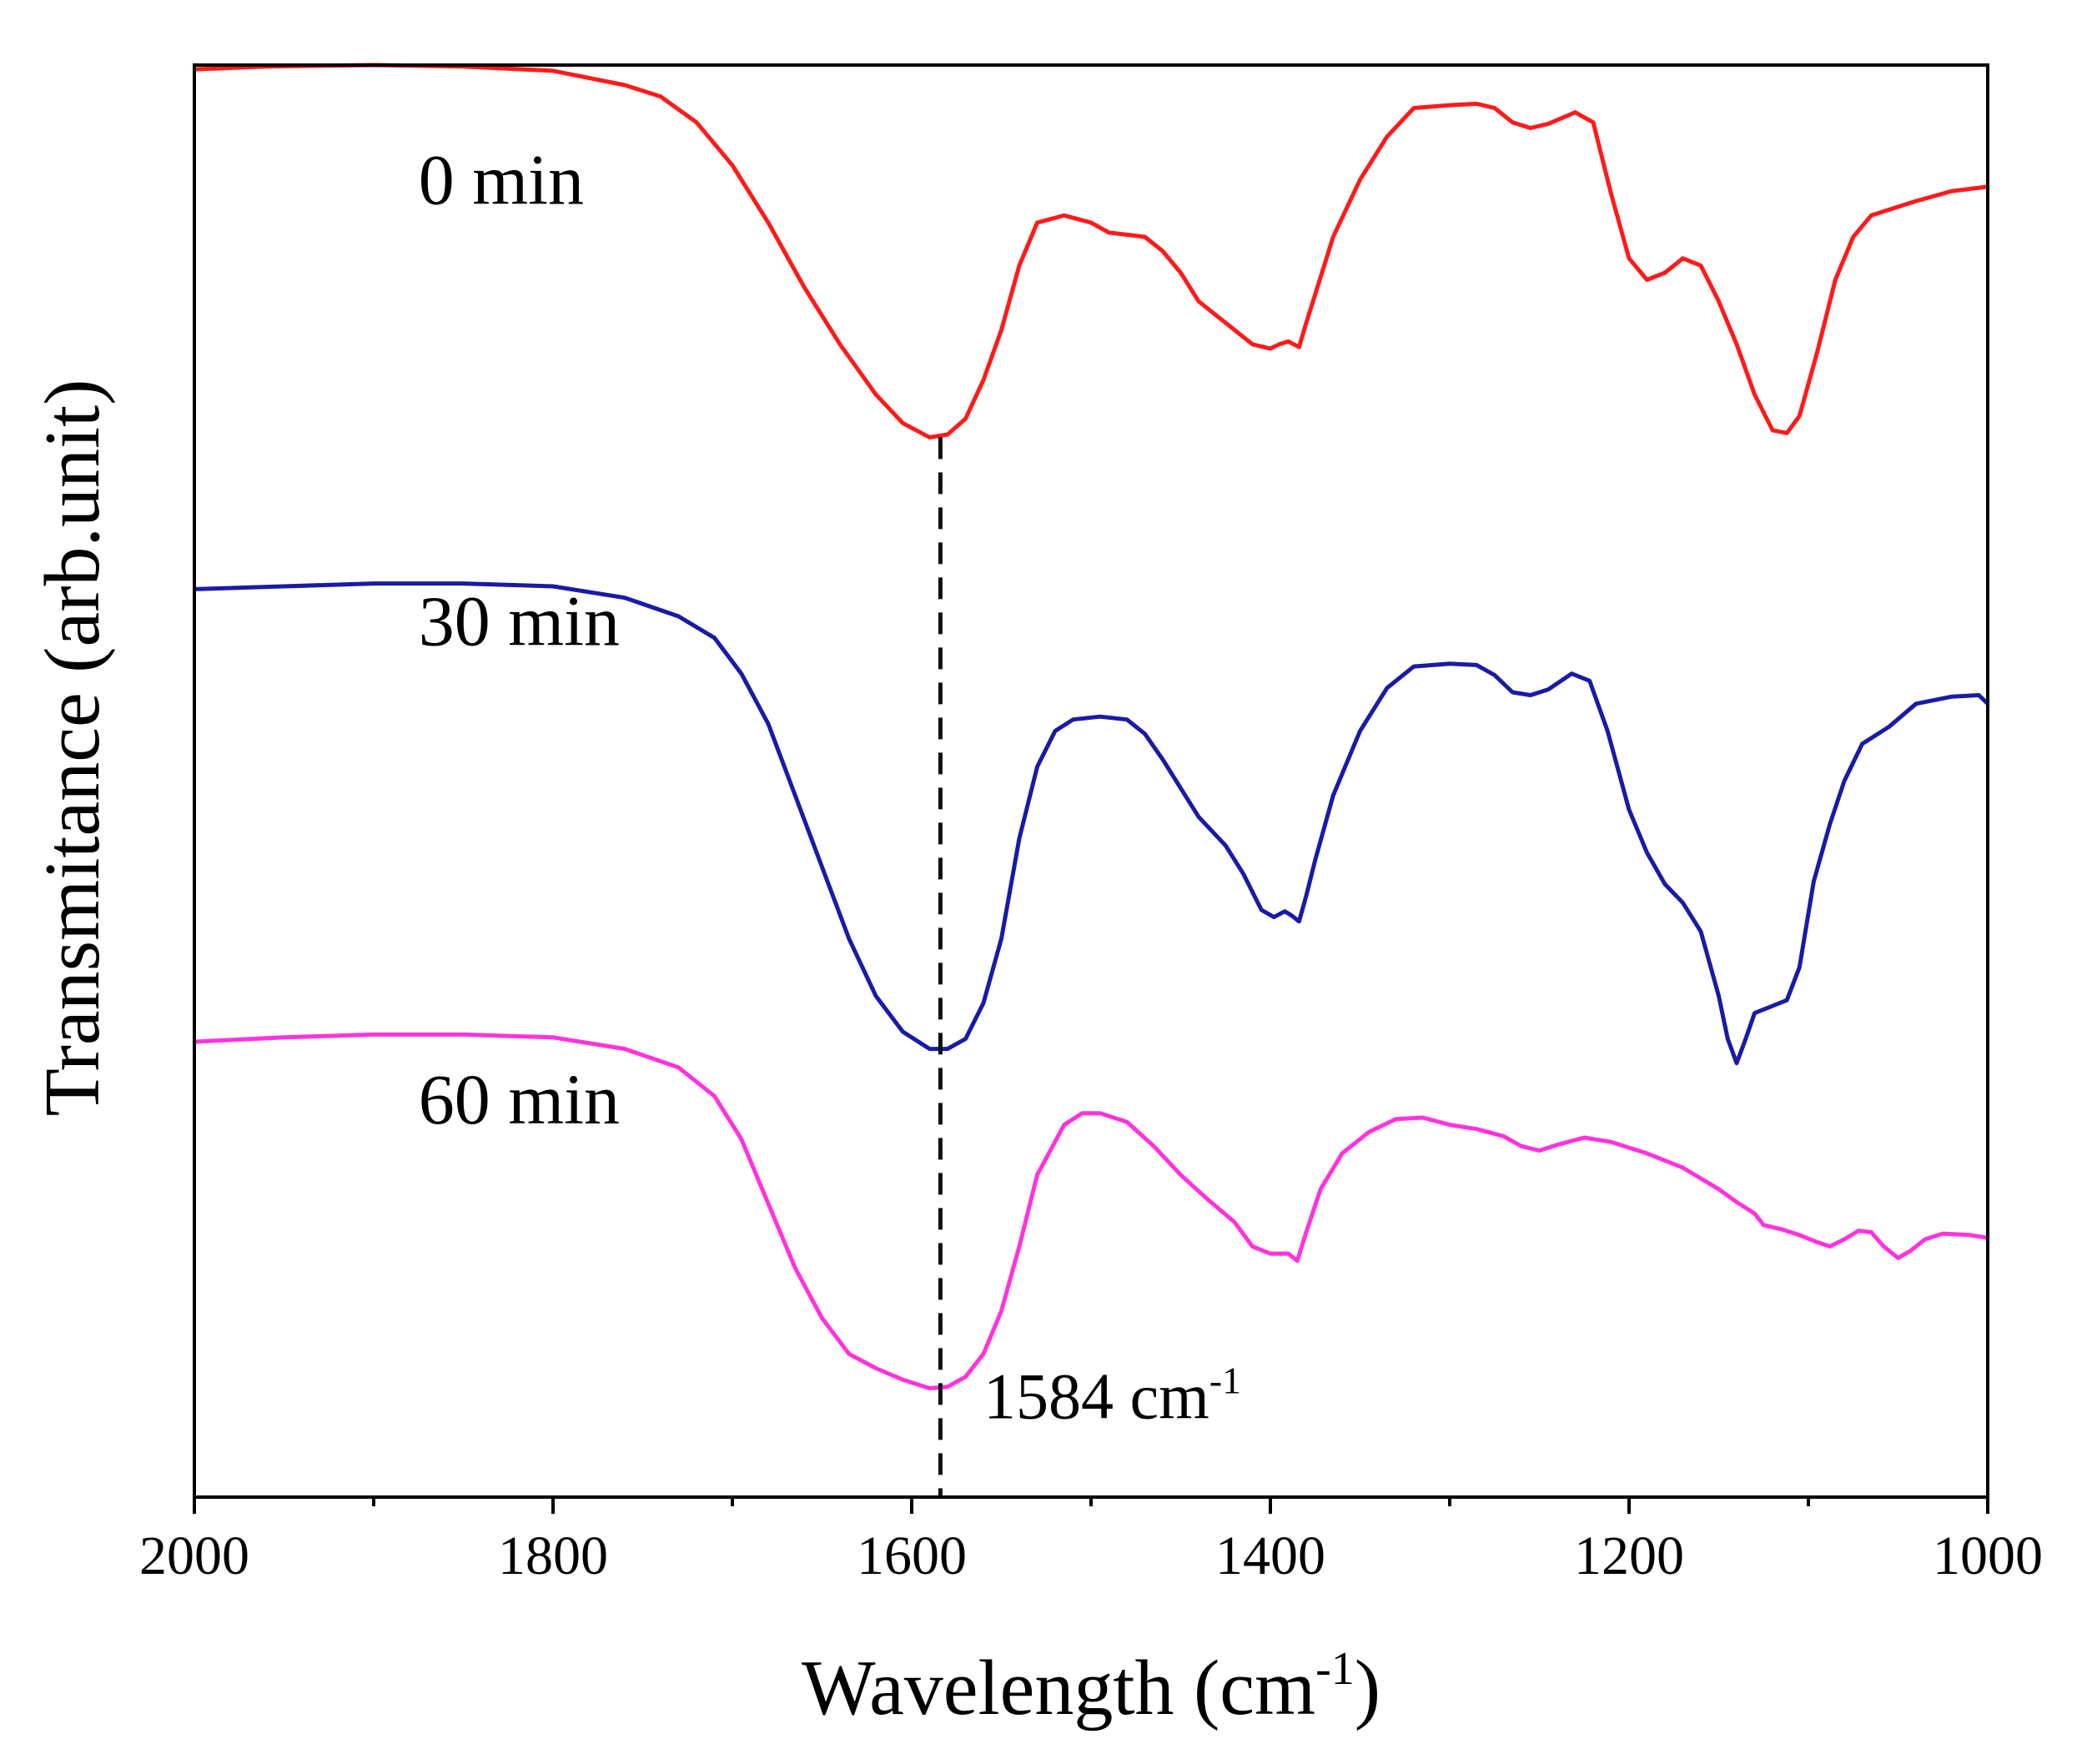 This screenshot has width=2087, height=1764. Describe the element at coordinates (501, 180) in the screenshot. I see `series-label-0: 0 min` at that location.